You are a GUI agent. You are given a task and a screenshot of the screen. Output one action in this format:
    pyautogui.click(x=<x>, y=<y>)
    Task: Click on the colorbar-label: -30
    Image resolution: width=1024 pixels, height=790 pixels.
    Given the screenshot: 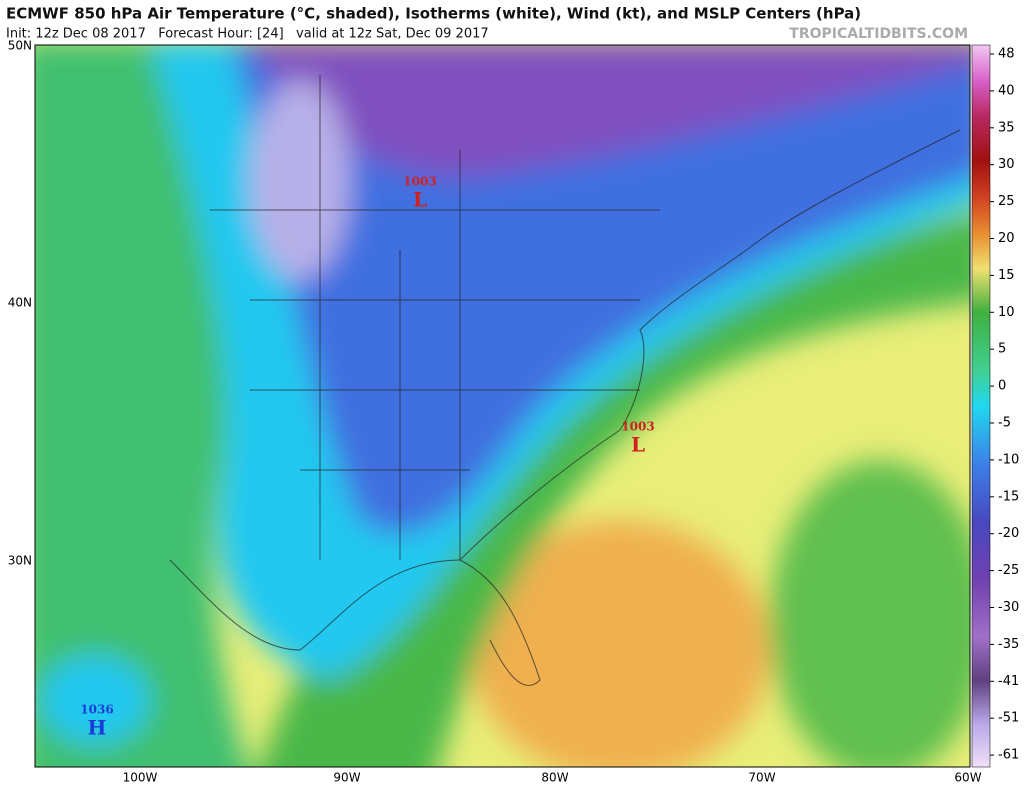 What is the action you would take?
    pyautogui.click(x=1008, y=607)
    